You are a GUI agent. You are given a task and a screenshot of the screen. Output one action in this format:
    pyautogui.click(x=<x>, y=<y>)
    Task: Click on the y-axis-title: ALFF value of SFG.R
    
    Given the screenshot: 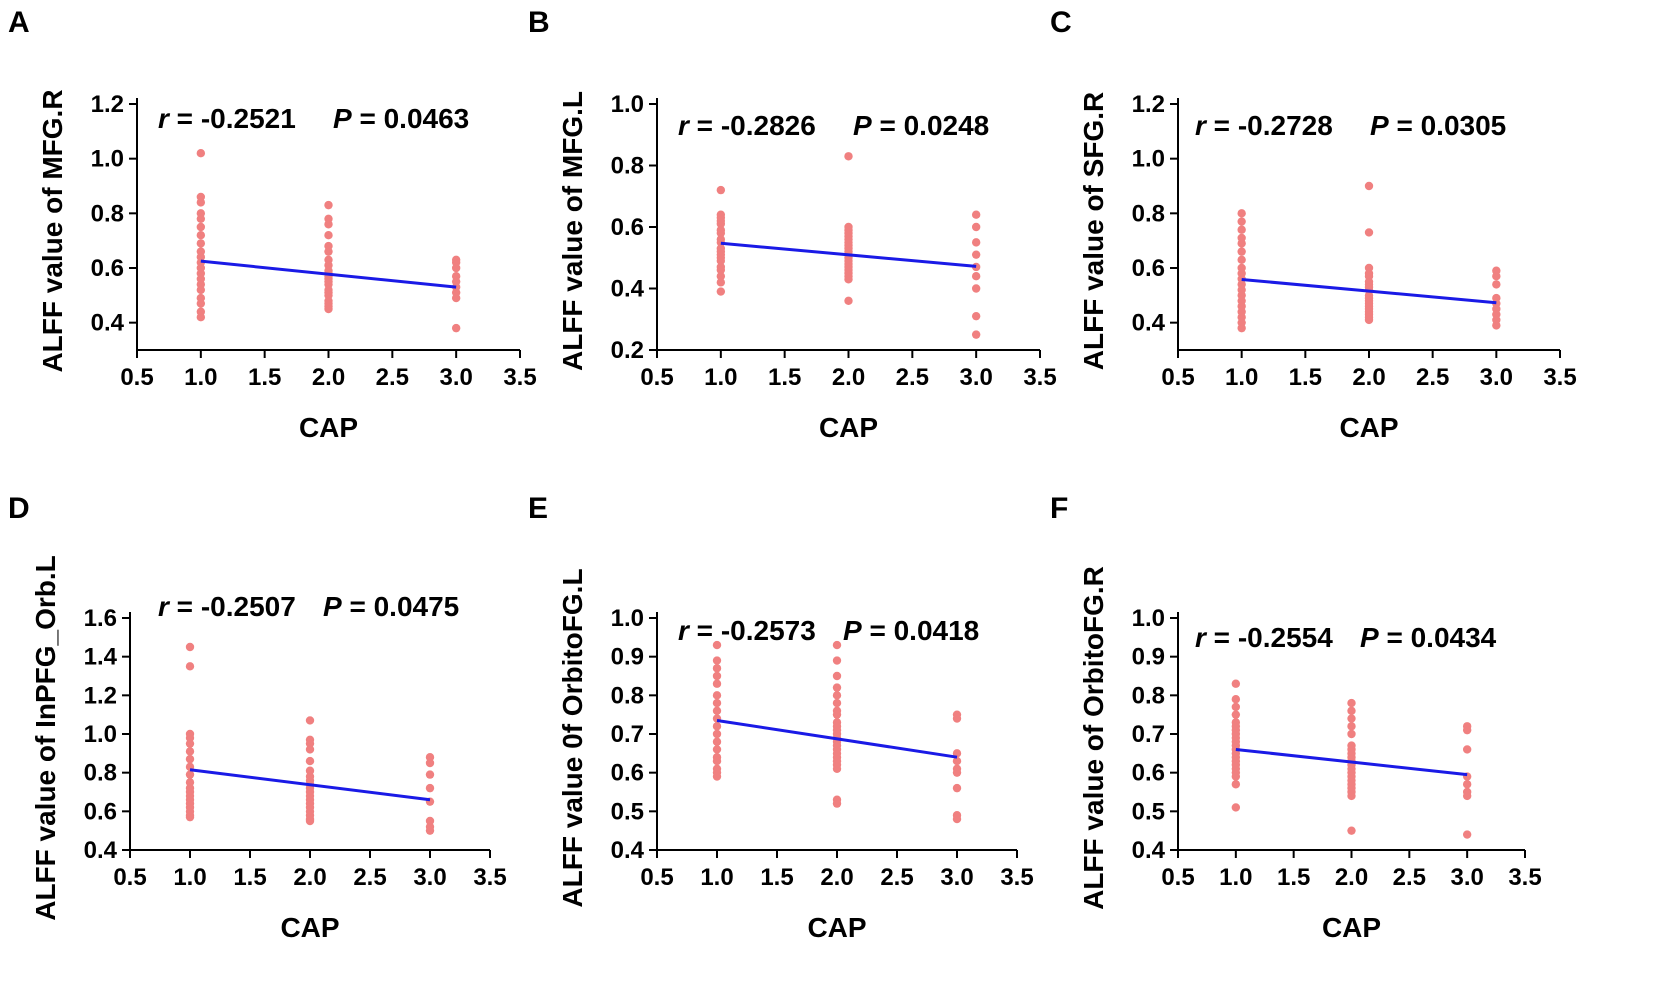 What is the action you would take?
    pyautogui.click(x=1093, y=231)
    